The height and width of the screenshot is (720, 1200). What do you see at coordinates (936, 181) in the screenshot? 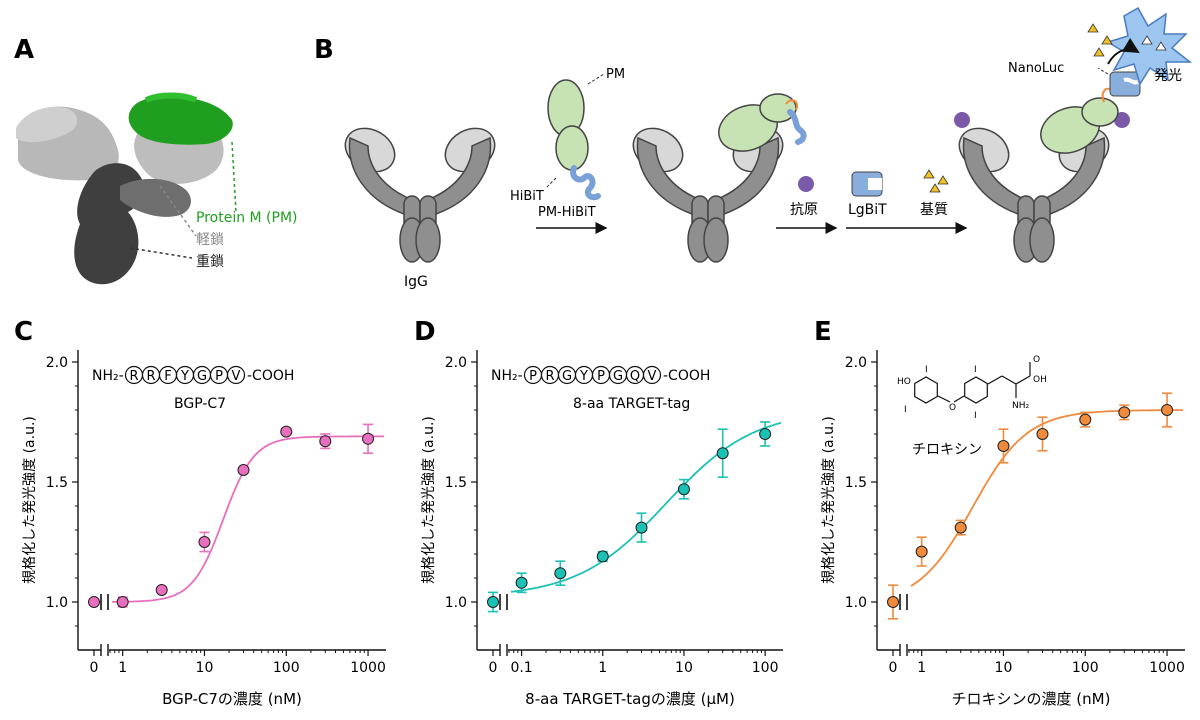
I see `substrate-icon` at bounding box center [936, 181].